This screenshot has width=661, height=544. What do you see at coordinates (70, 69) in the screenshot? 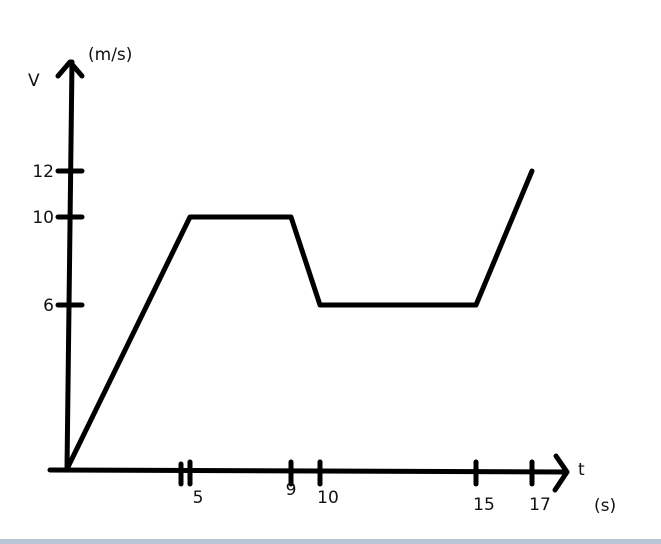
I see `y-axis-arrow` at bounding box center [70, 69].